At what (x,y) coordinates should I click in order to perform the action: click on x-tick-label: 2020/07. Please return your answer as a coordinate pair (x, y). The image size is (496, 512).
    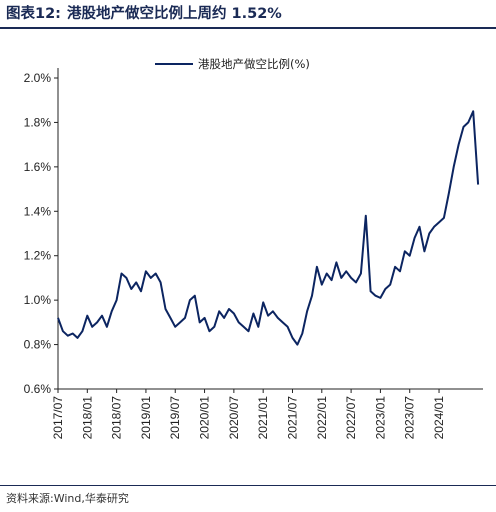
    Looking at the image, I should click on (234, 418).